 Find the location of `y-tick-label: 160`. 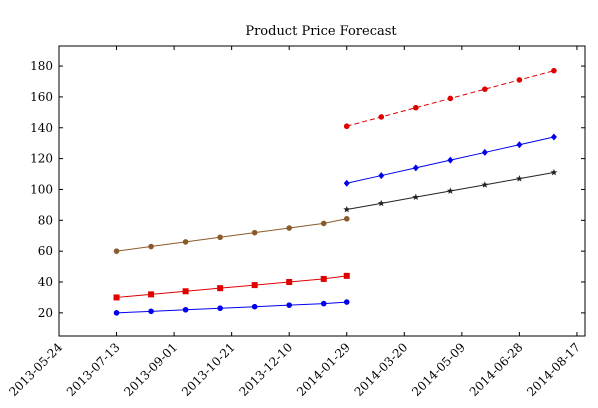

y-tick-label: 160 is located at coordinates (41, 97).